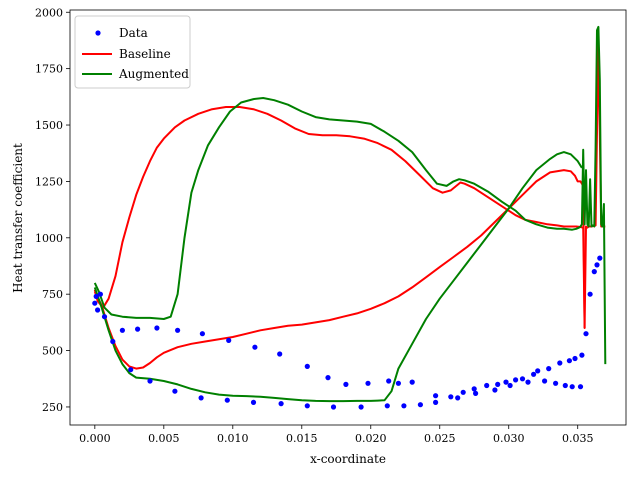  What do you see at coordinates (133, 33) in the screenshot?
I see `legend-label-data: Data` at bounding box center [133, 33].